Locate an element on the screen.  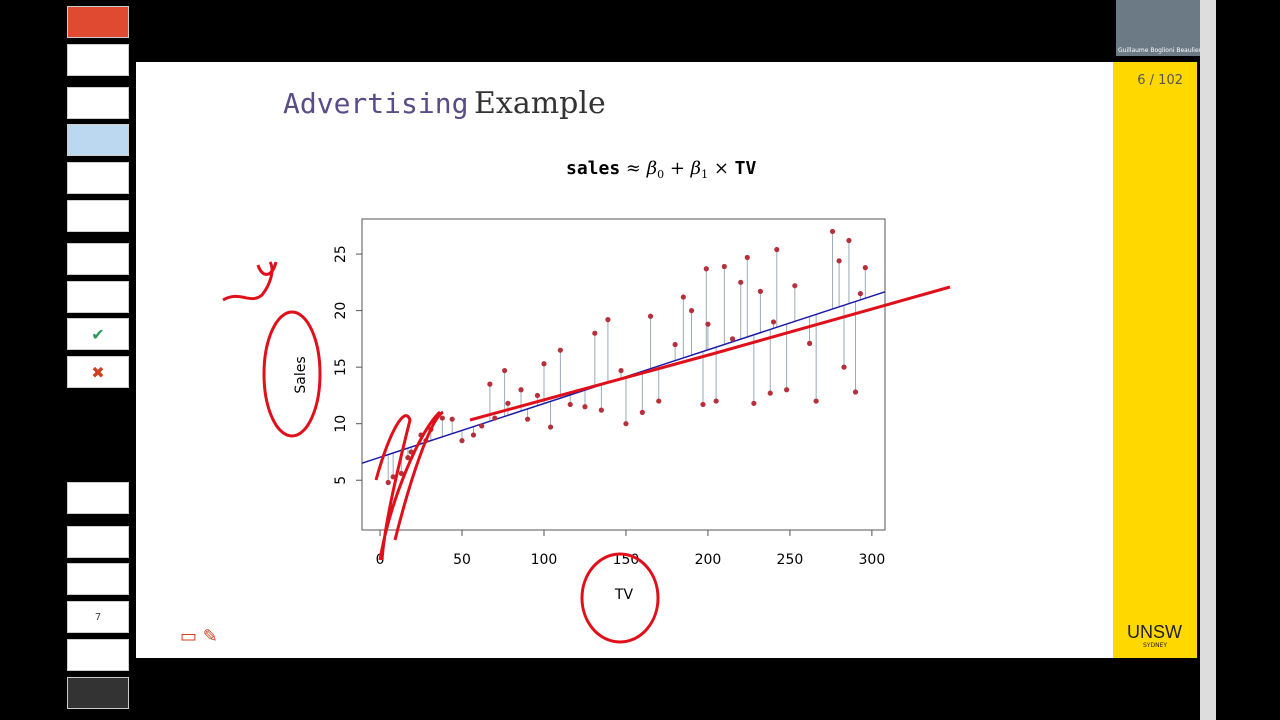
title-code: Advertising is located at coordinates (375, 103).